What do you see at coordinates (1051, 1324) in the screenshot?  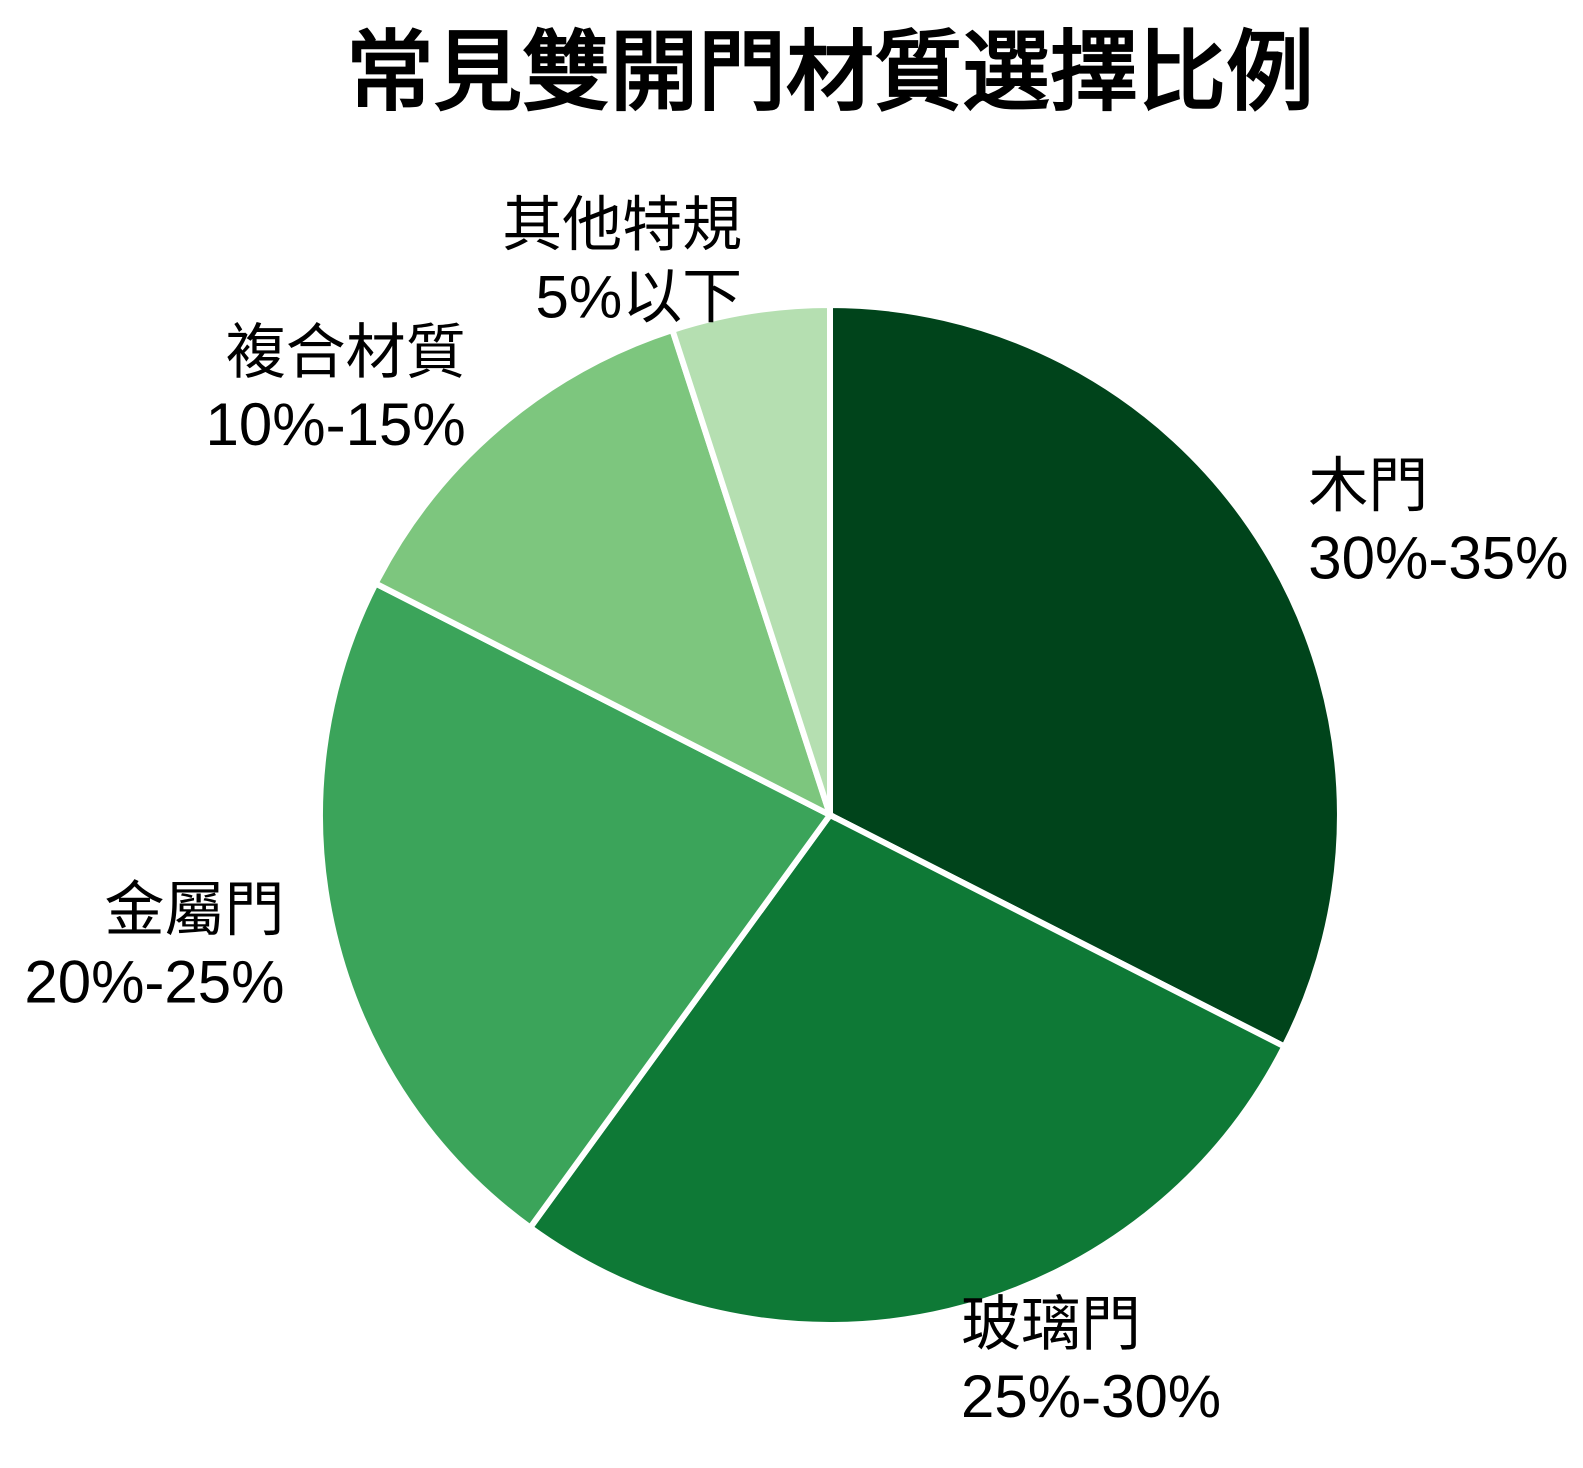 I see `pie-slice-label-line: 玻璃門` at bounding box center [1051, 1324].